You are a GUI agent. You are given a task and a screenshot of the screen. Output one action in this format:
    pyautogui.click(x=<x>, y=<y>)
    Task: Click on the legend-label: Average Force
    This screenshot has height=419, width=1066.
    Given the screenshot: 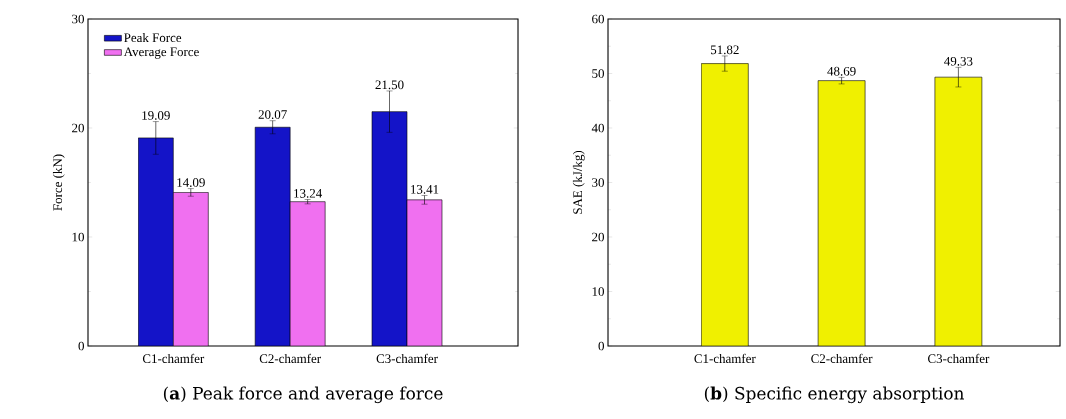 What is the action you would take?
    pyautogui.click(x=161, y=53)
    